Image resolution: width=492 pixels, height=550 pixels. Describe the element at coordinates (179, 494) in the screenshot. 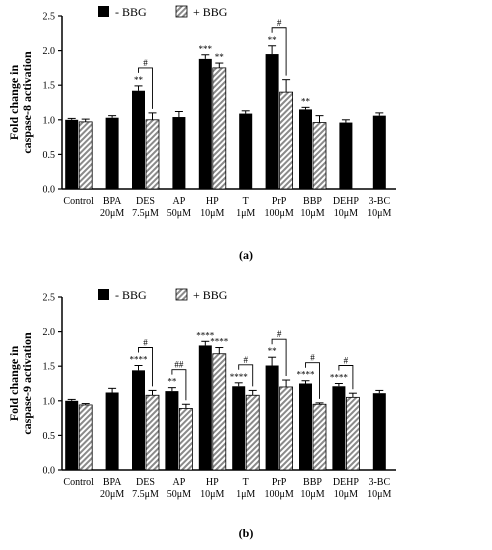

I see `chart1-category-label: 50μM` at that location.